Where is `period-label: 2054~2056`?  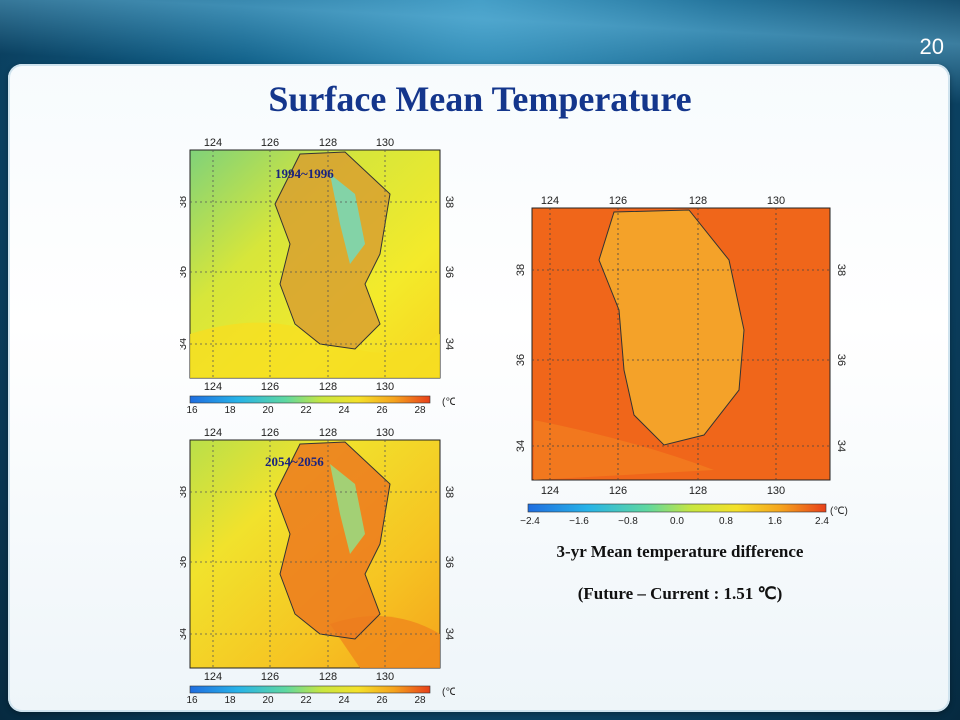 period-label: 2054~2056 is located at coordinates (294, 461).